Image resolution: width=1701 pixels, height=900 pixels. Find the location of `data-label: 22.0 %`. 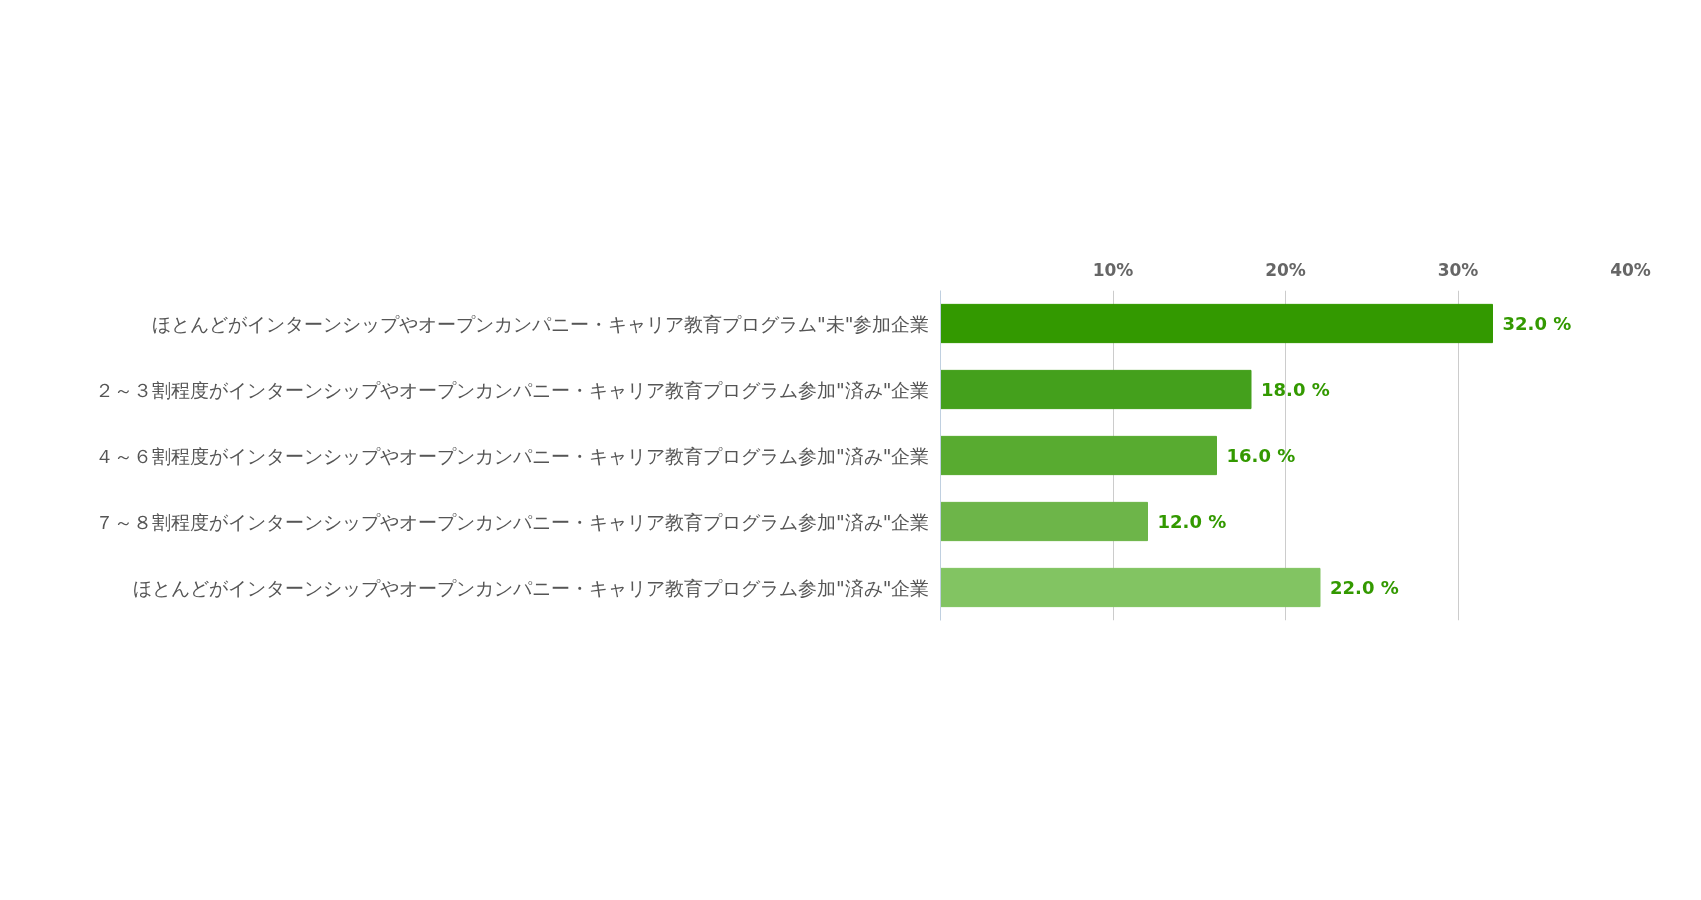

data-label: 22.0 % is located at coordinates (1364, 587).